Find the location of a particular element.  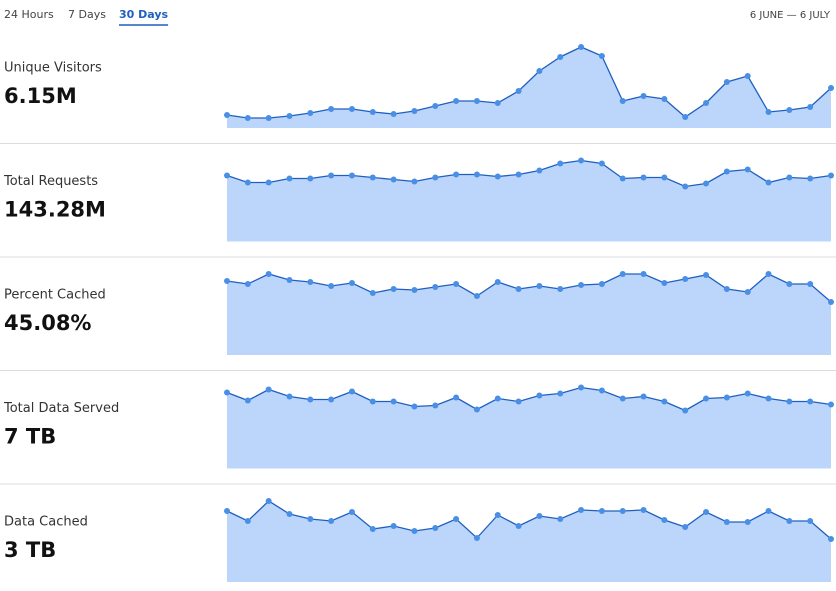

metric-label: Data Cached is located at coordinates (46, 522).